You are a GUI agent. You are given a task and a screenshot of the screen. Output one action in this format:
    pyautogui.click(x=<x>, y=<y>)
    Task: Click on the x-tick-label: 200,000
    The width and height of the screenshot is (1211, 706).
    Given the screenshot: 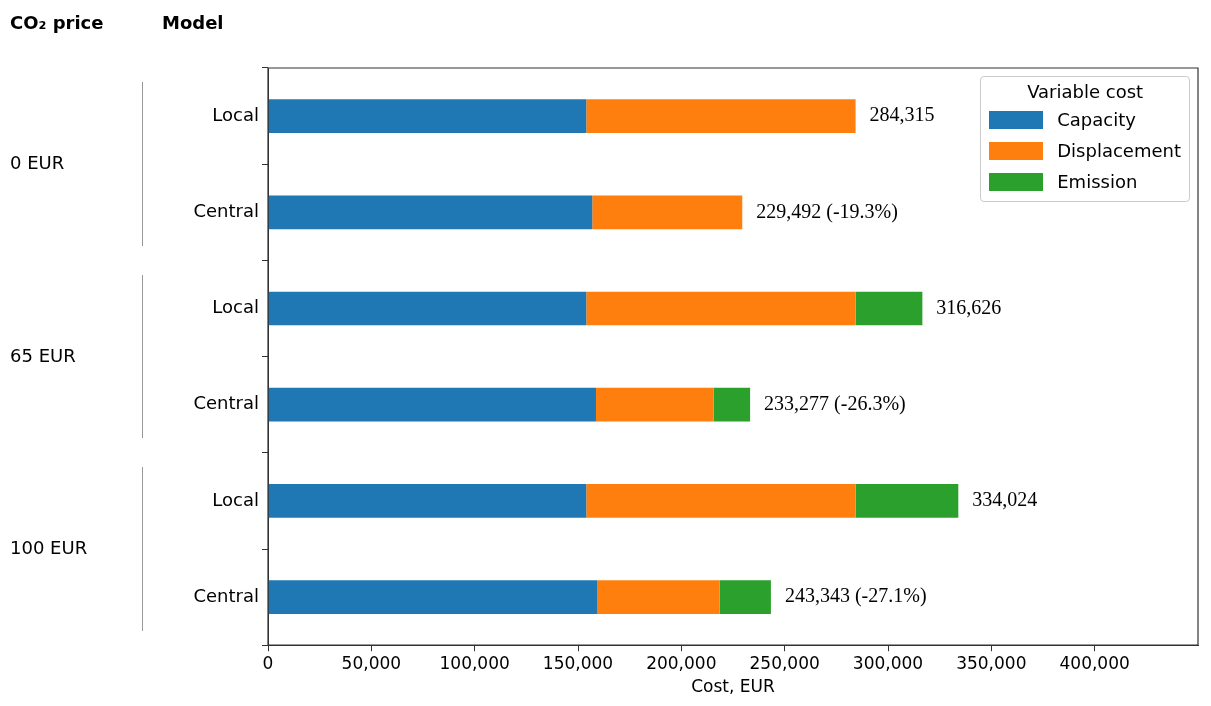 What is the action you would take?
    pyautogui.click(x=681, y=662)
    